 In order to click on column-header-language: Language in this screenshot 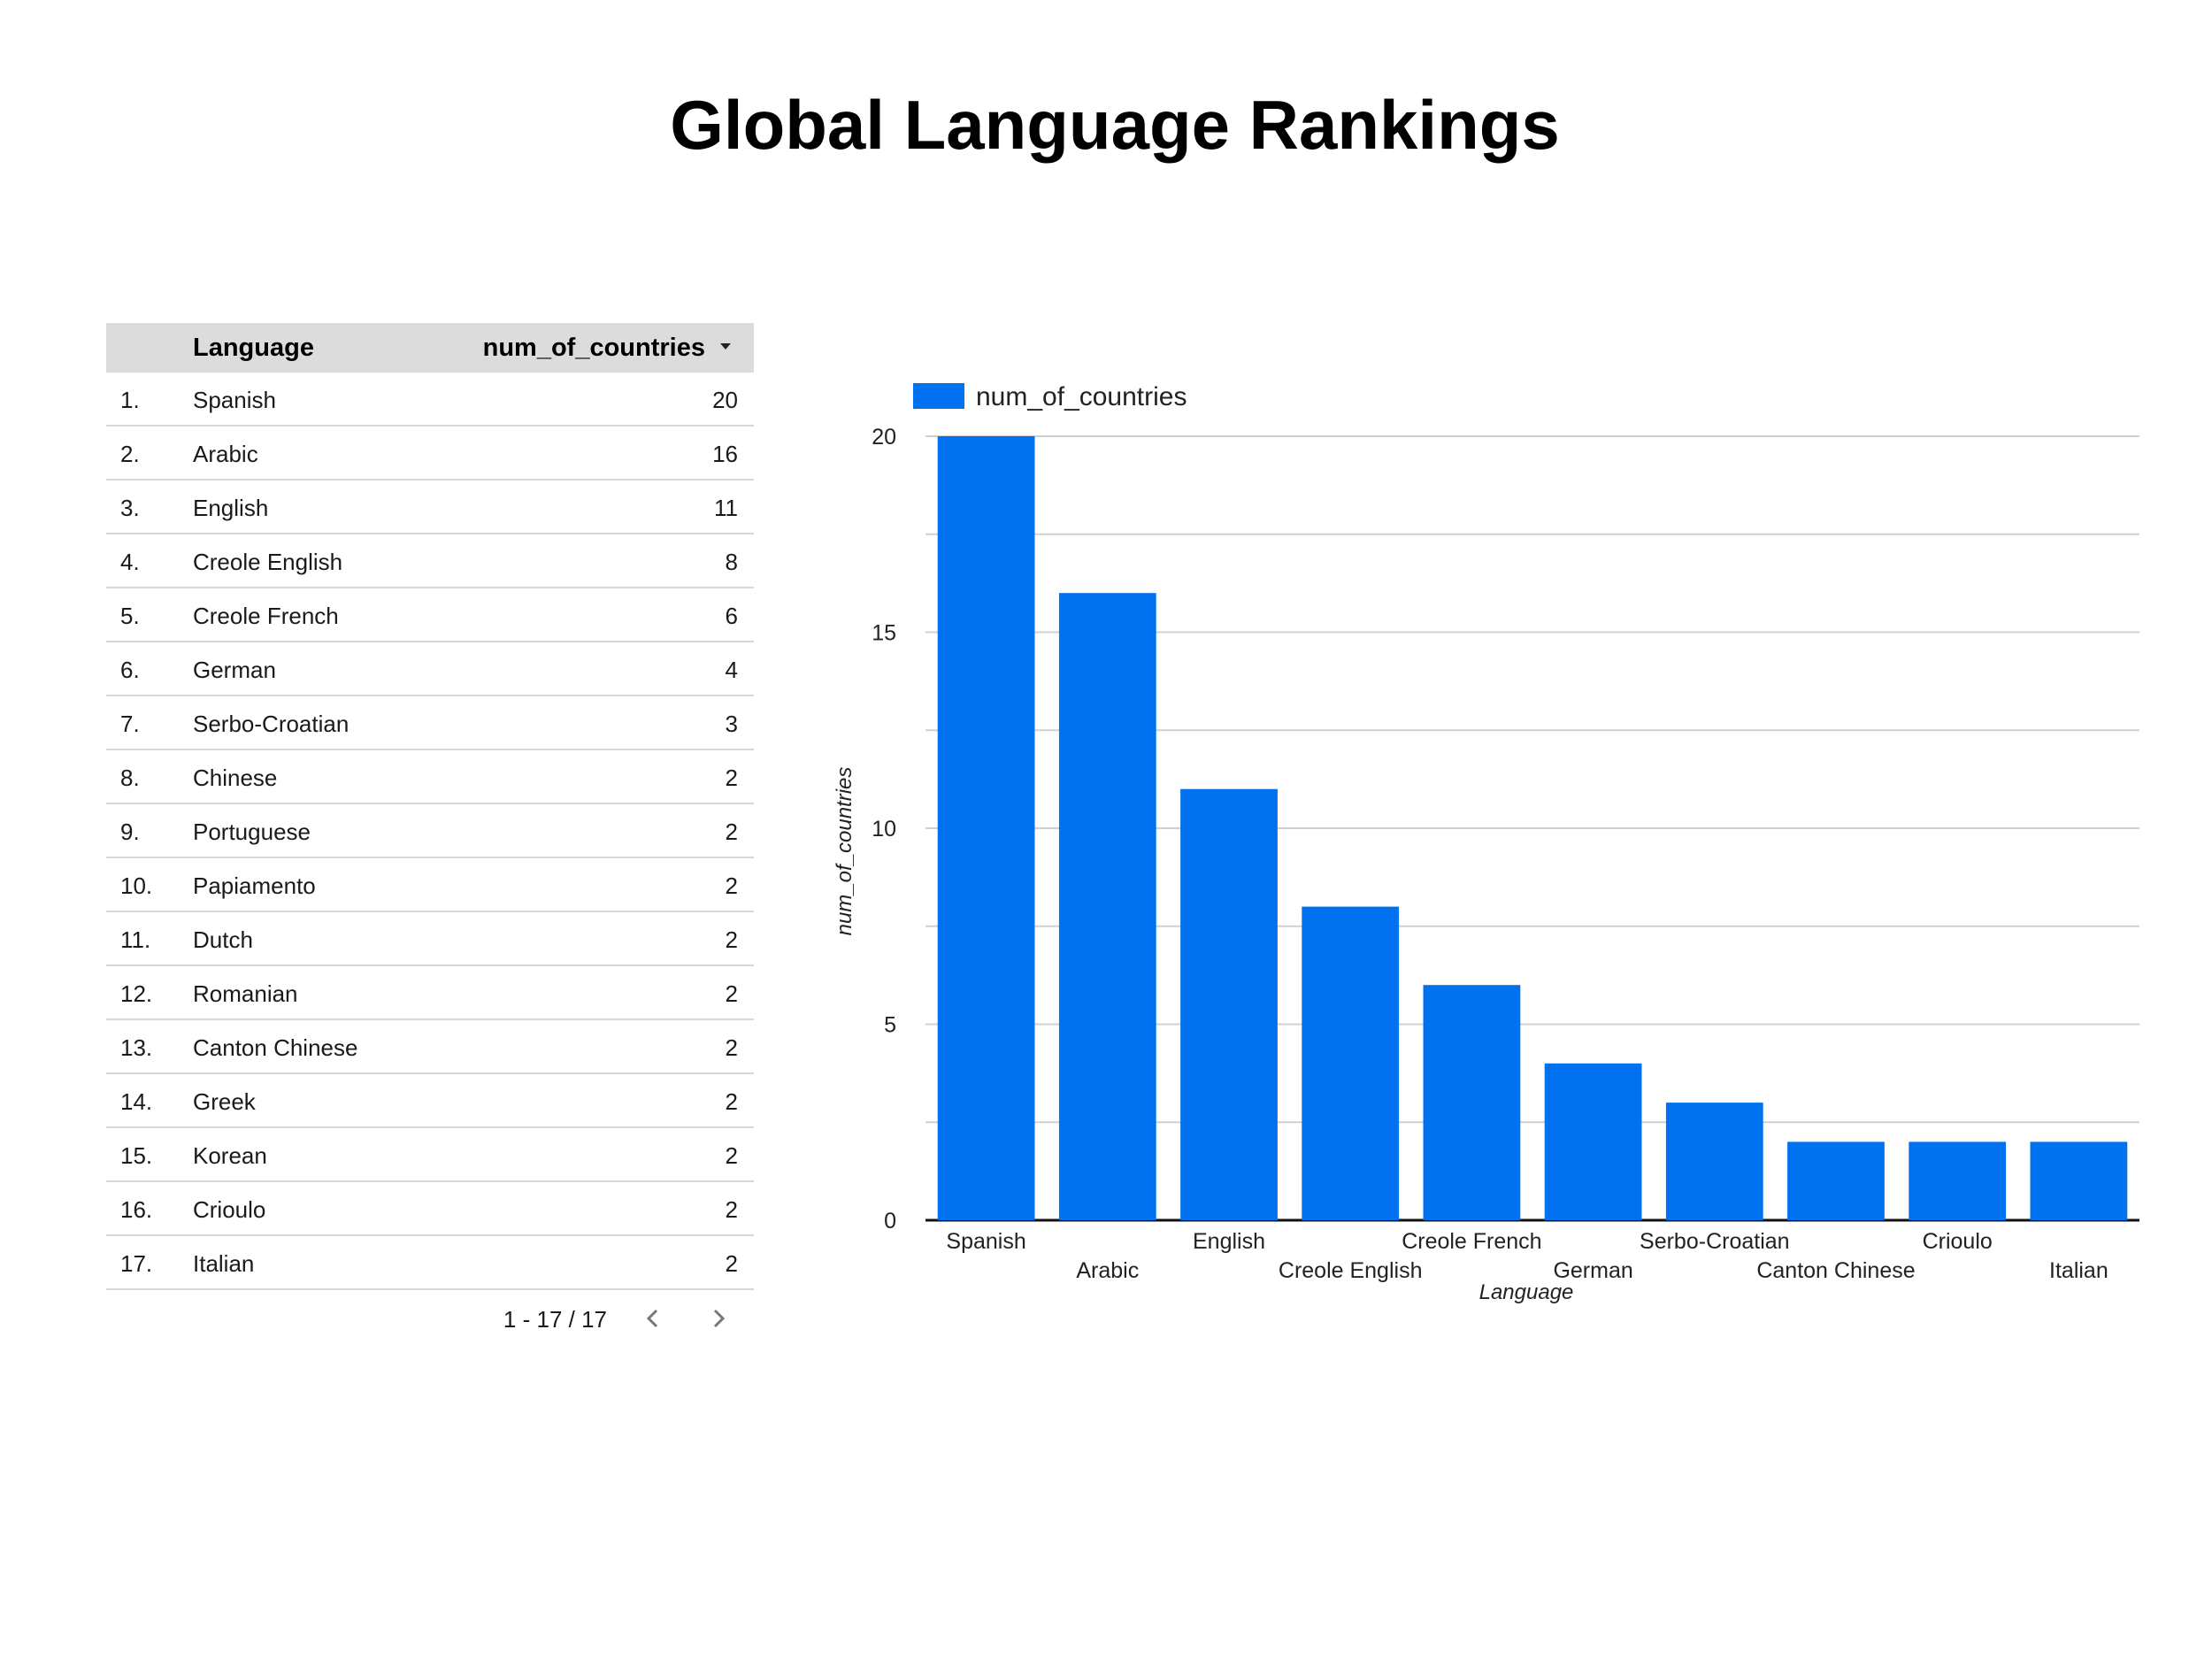, I will do `click(254, 348)`.